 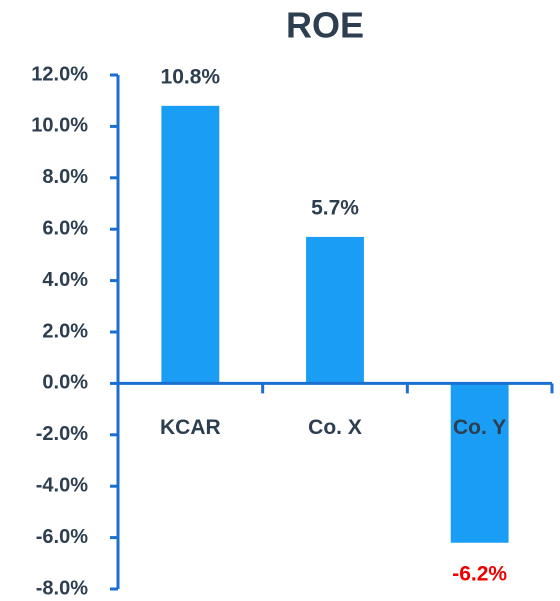 What do you see at coordinates (65, 177) in the screenshot?
I see `y-tick-label: 8.0%` at bounding box center [65, 177].